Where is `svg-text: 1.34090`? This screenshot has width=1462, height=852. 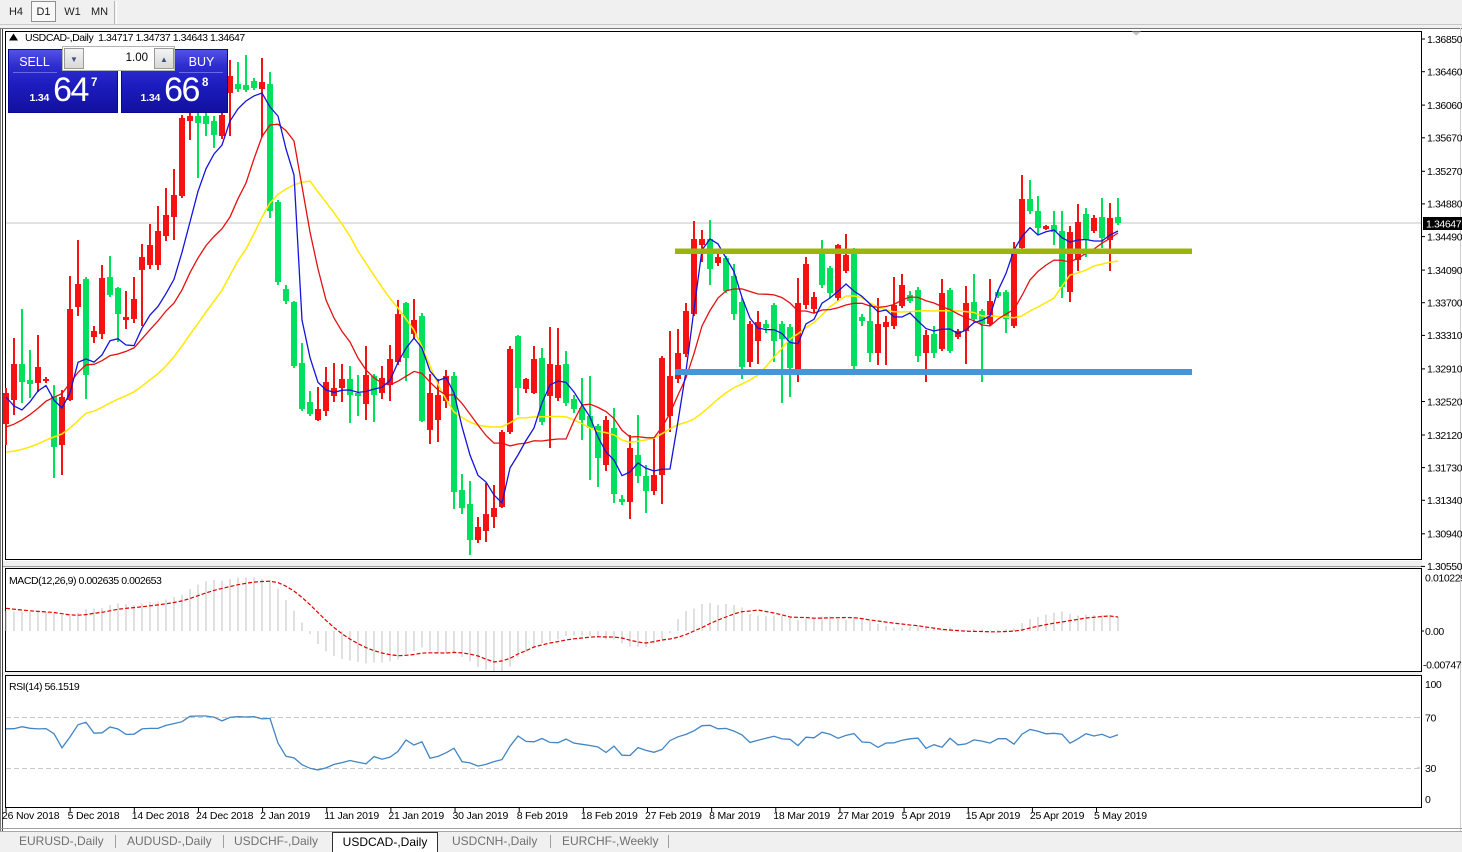 svg-text: 1.34090 is located at coordinates (1444, 271).